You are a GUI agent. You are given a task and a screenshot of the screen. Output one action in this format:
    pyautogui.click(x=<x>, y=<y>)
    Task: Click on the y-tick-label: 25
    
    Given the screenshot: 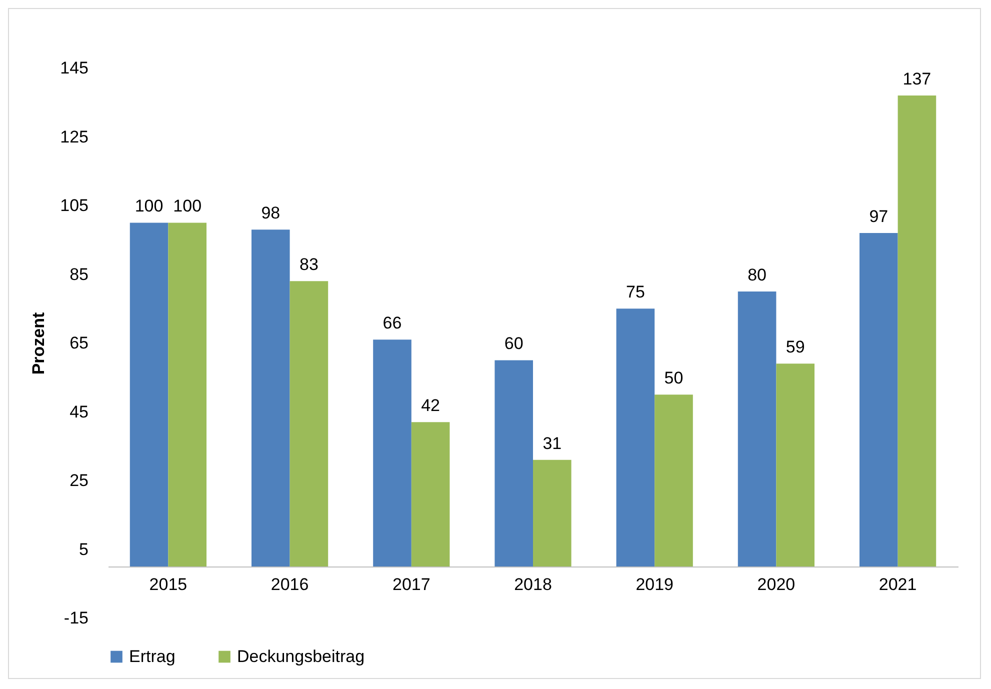 What is the action you would take?
    pyautogui.click(x=79, y=480)
    